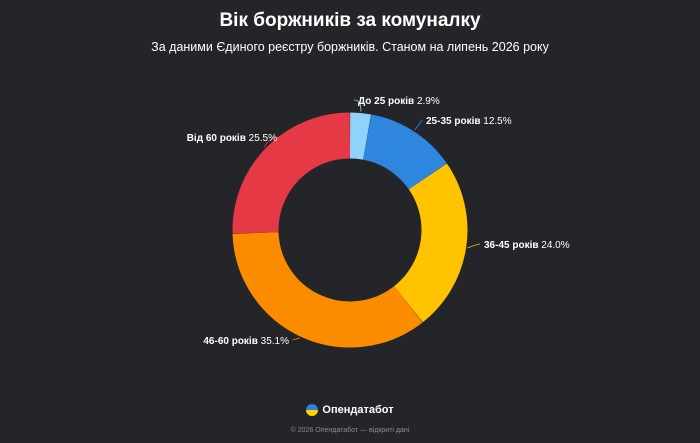  I want to click on slice-label: 36-45 років 24.0%, so click(527, 245).